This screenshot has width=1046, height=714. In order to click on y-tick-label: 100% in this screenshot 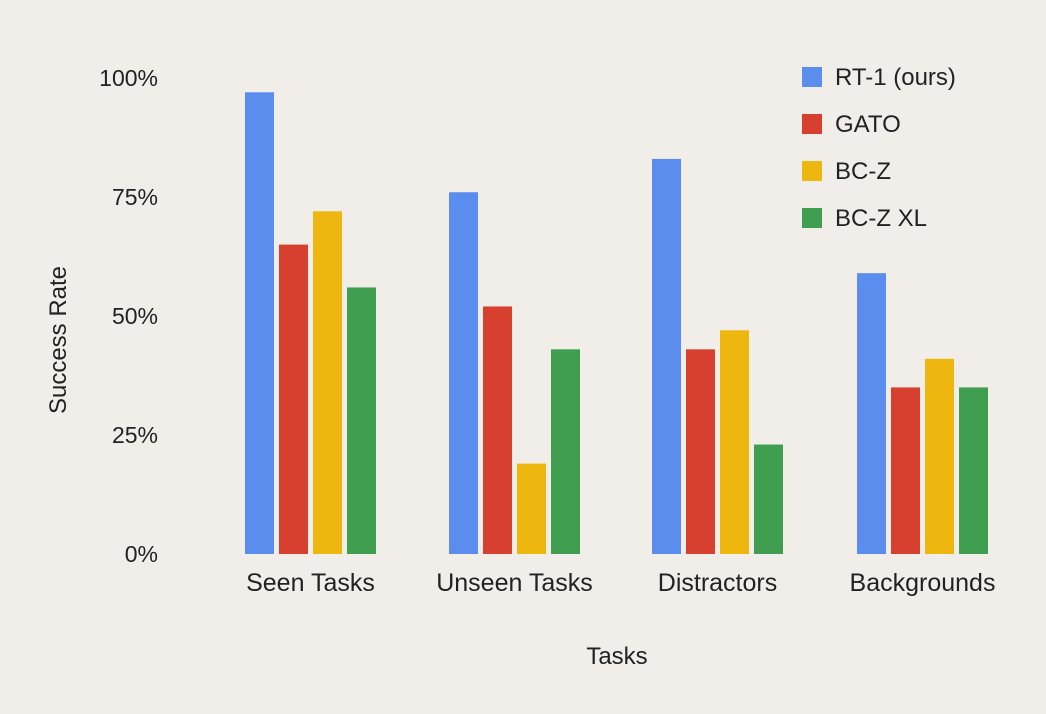, I will do `click(128, 78)`.